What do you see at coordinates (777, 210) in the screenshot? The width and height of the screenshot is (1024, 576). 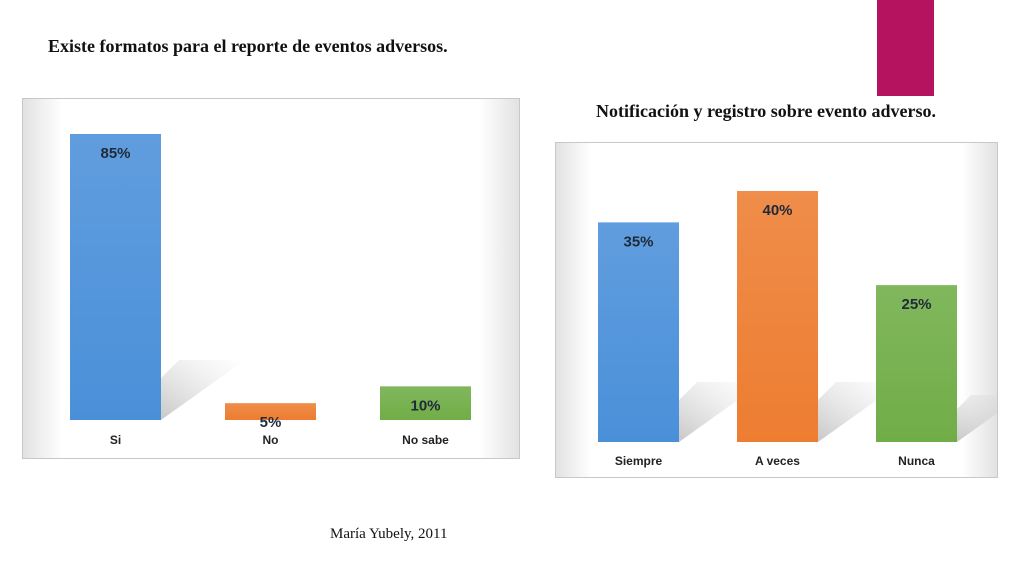 I see `notificacion-data-label-a-veces: 40%` at bounding box center [777, 210].